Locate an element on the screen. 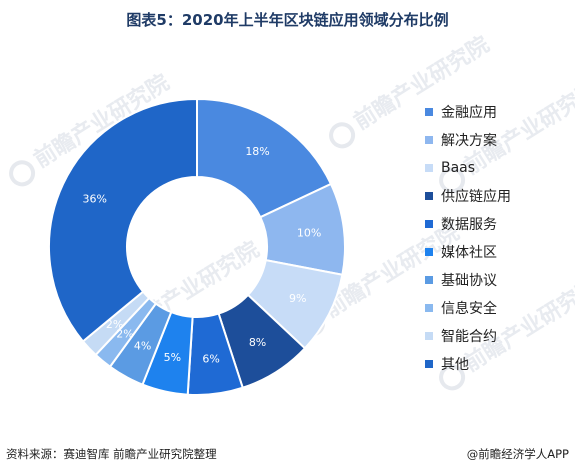  legend-label: 媒体社区 is located at coordinates (469, 253).